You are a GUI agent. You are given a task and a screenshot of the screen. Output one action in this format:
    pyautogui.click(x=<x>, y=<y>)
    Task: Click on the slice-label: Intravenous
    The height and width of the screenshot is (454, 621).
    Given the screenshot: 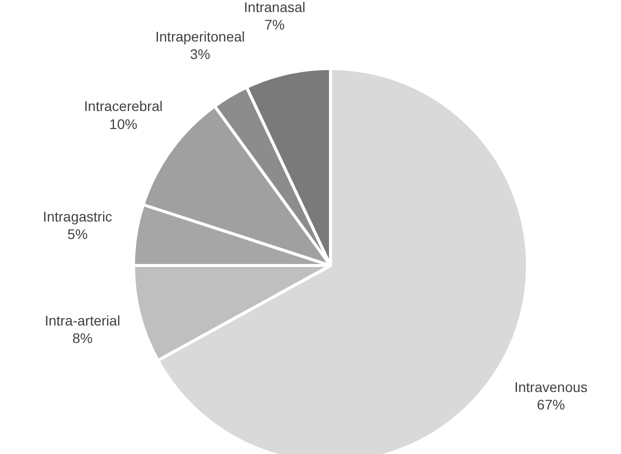 What is the action you would take?
    pyautogui.click(x=551, y=387)
    